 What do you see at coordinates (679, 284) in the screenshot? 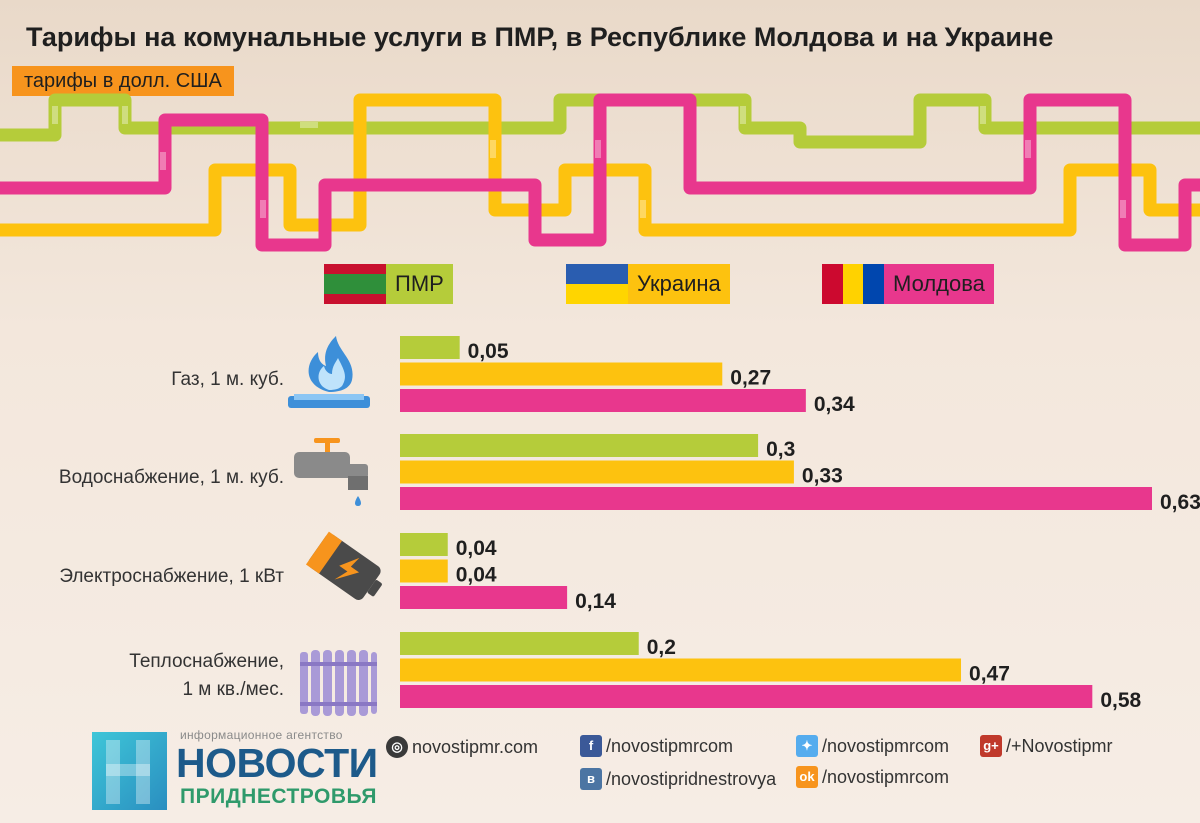
I see `legend-label: Украина` at bounding box center [679, 284].